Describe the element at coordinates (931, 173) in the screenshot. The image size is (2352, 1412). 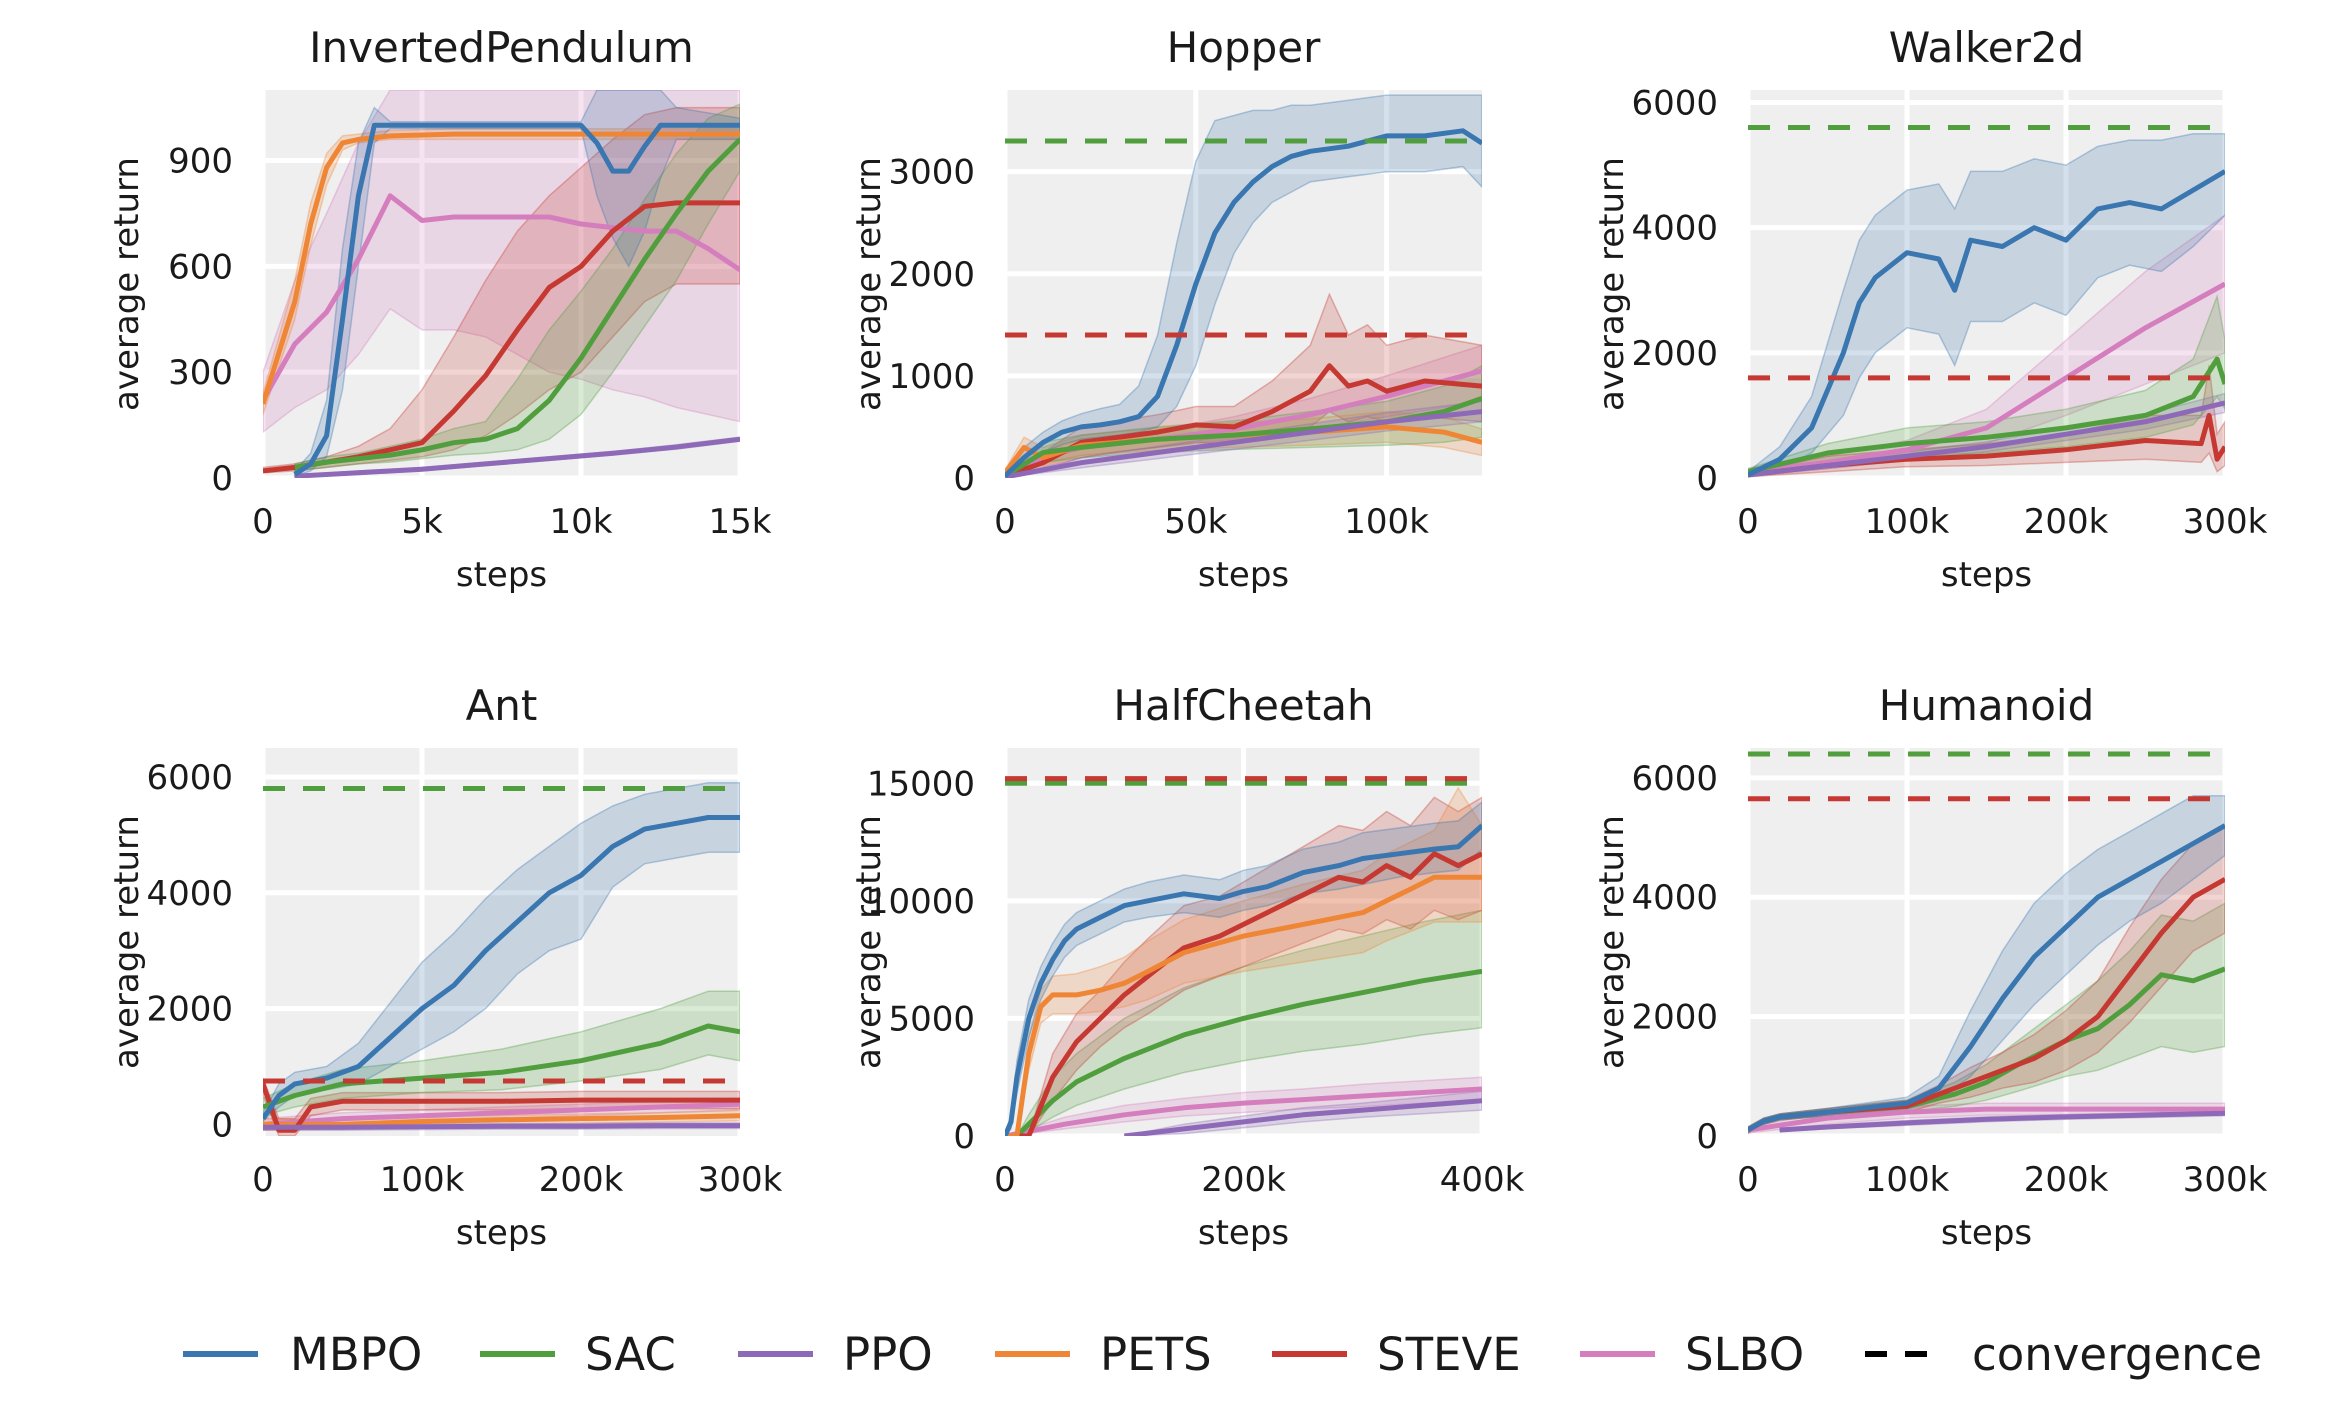
I see `y-tick-label: 3000` at that location.